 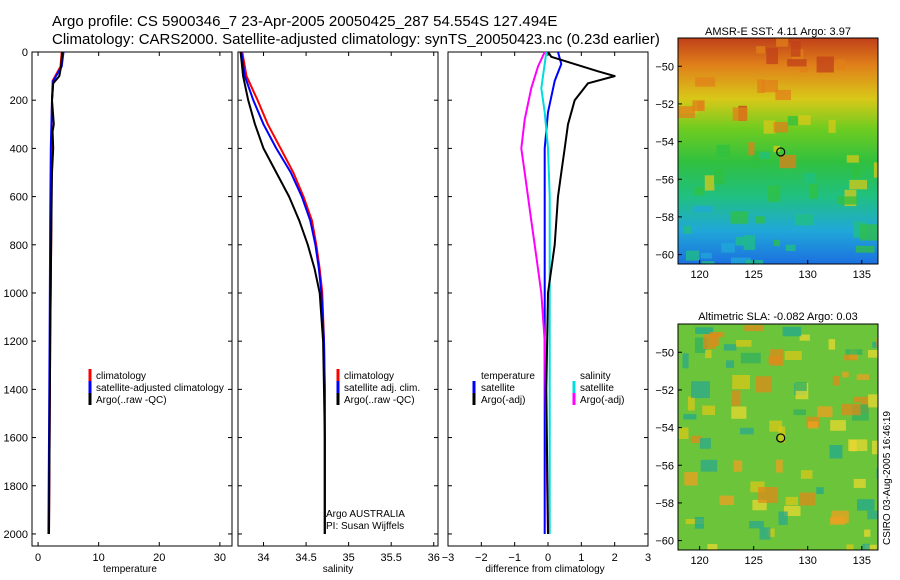 I want to click on legend-satellite: satellite adj. clim., so click(x=382, y=388).